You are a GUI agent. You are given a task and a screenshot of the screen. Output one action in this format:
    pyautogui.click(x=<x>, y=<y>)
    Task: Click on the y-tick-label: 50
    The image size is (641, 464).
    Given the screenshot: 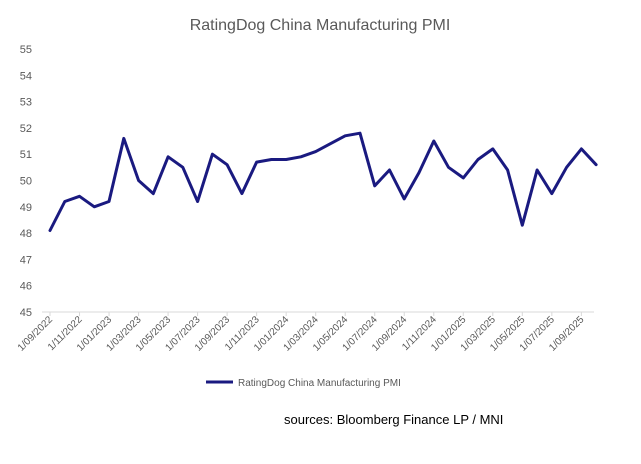 What is the action you would take?
    pyautogui.click(x=26, y=182)
    